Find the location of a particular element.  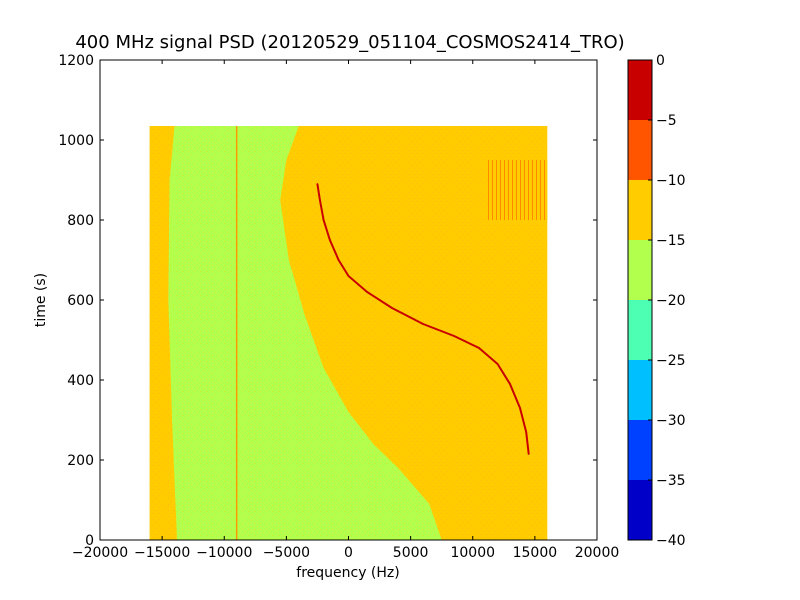

y-tick-label-0: 0 is located at coordinates (89, 541).